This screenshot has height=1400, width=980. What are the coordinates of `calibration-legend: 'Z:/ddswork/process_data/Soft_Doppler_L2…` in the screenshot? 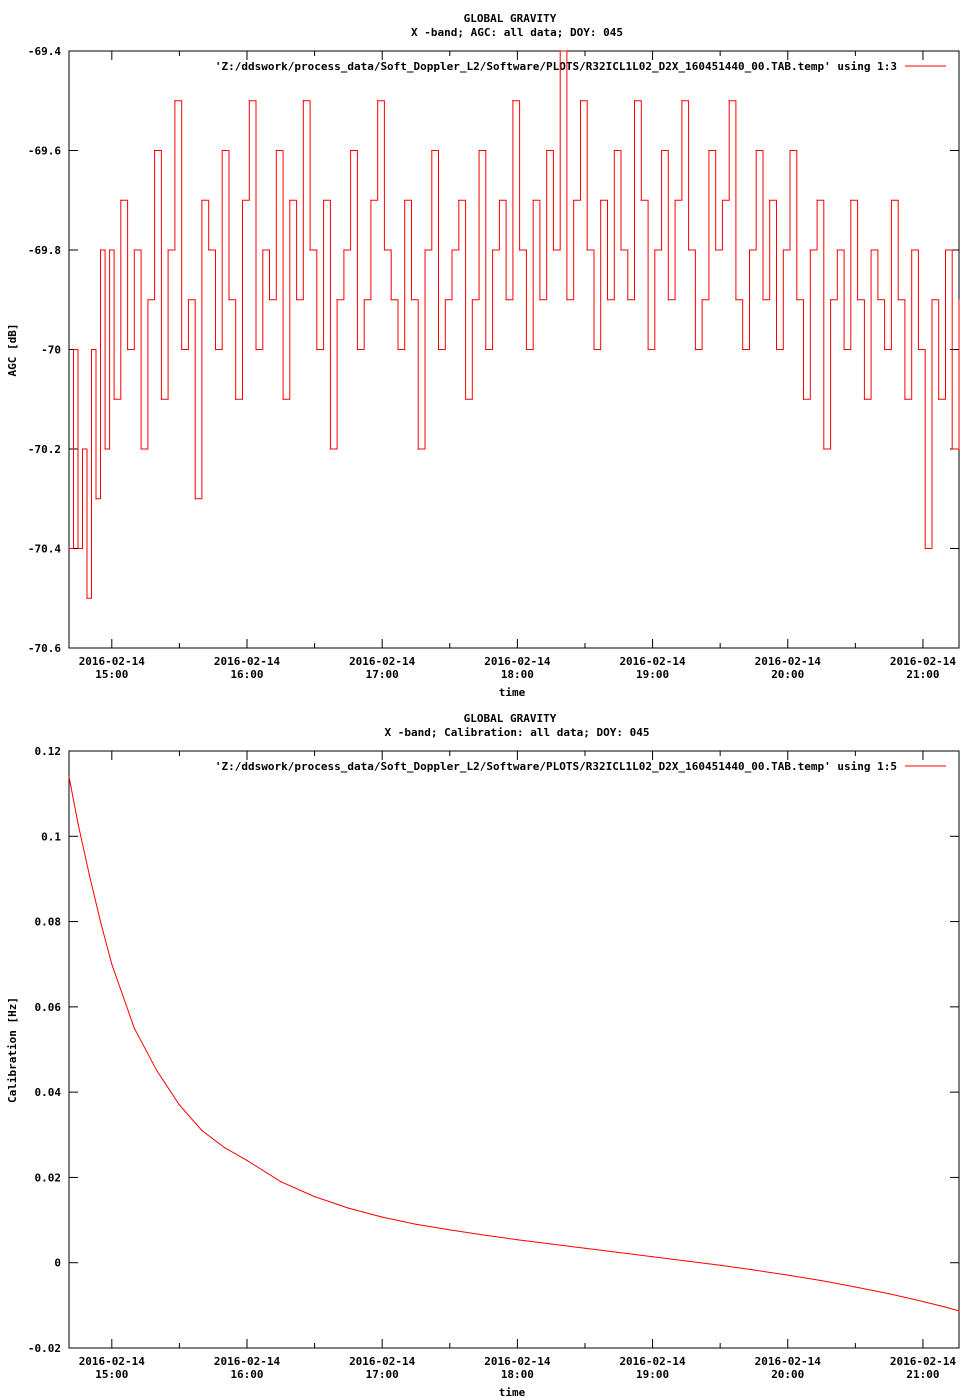 It's located at (580, 766).